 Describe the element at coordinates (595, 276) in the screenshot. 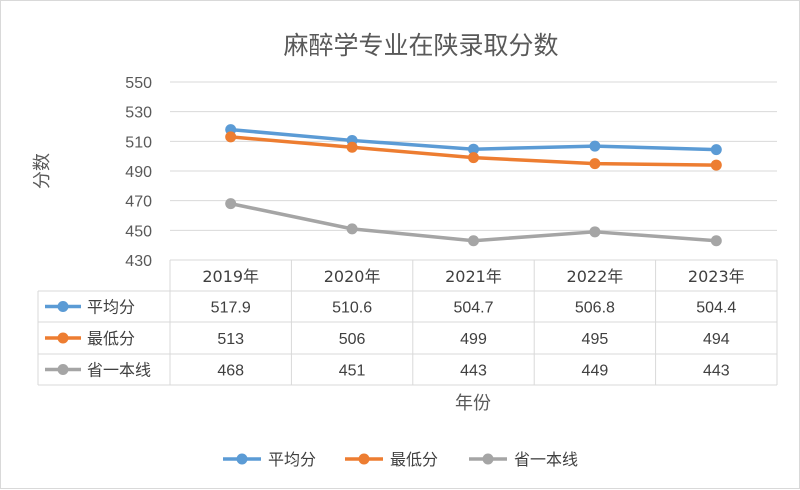

I see `x-tick-label: 2022年` at that location.